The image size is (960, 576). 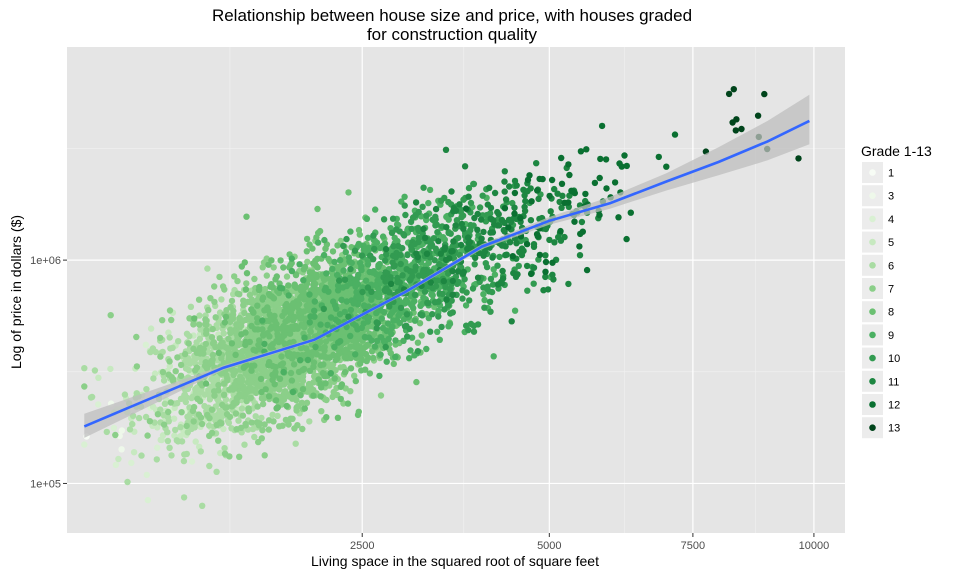 I want to click on legend-label: 3, so click(x=891, y=197).